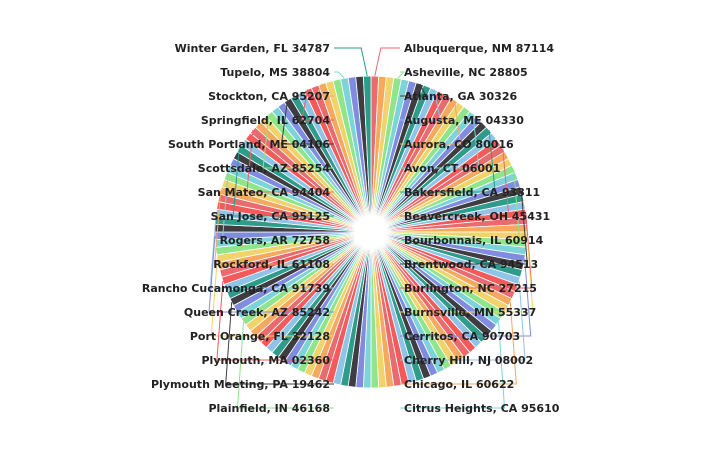 Image resolution: width=726 pixels, height=460 pixels. Describe the element at coordinates (249, 144) in the screenshot. I see `slice-label: South Portland, ME 04106` at that location.